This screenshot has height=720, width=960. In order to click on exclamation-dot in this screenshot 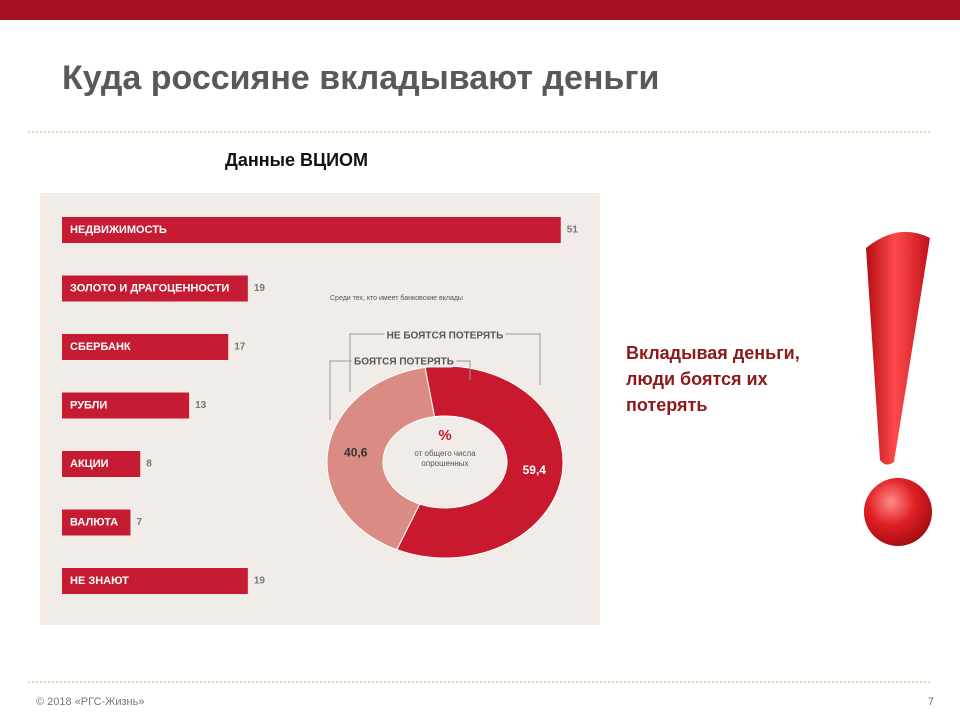, I will do `click(898, 512)`.